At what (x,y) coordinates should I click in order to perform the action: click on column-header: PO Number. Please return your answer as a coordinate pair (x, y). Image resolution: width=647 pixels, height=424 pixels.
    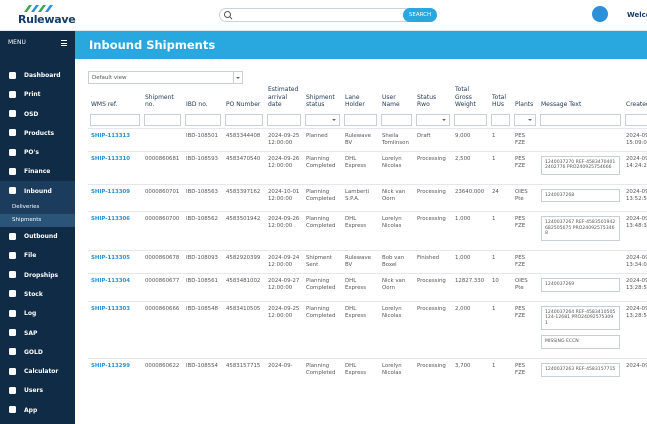
    Looking at the image, I should click on (243, 104).